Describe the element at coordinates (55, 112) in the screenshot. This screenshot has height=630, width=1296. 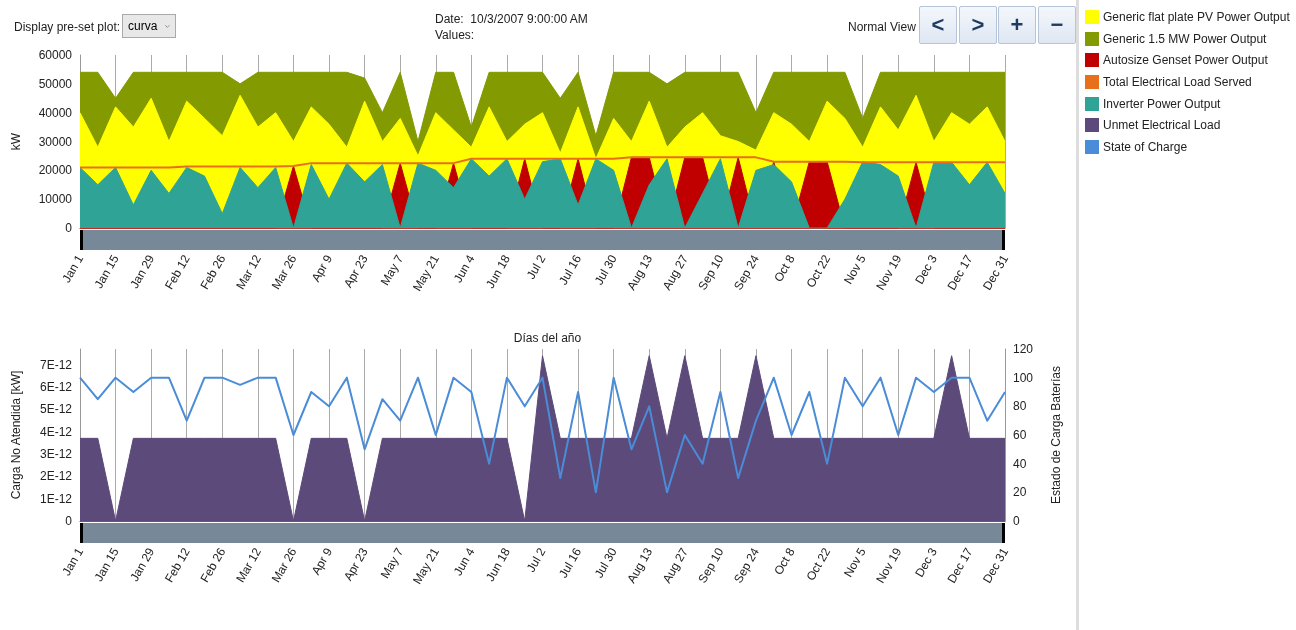
I see `y-tick-label: 40000` at that location.